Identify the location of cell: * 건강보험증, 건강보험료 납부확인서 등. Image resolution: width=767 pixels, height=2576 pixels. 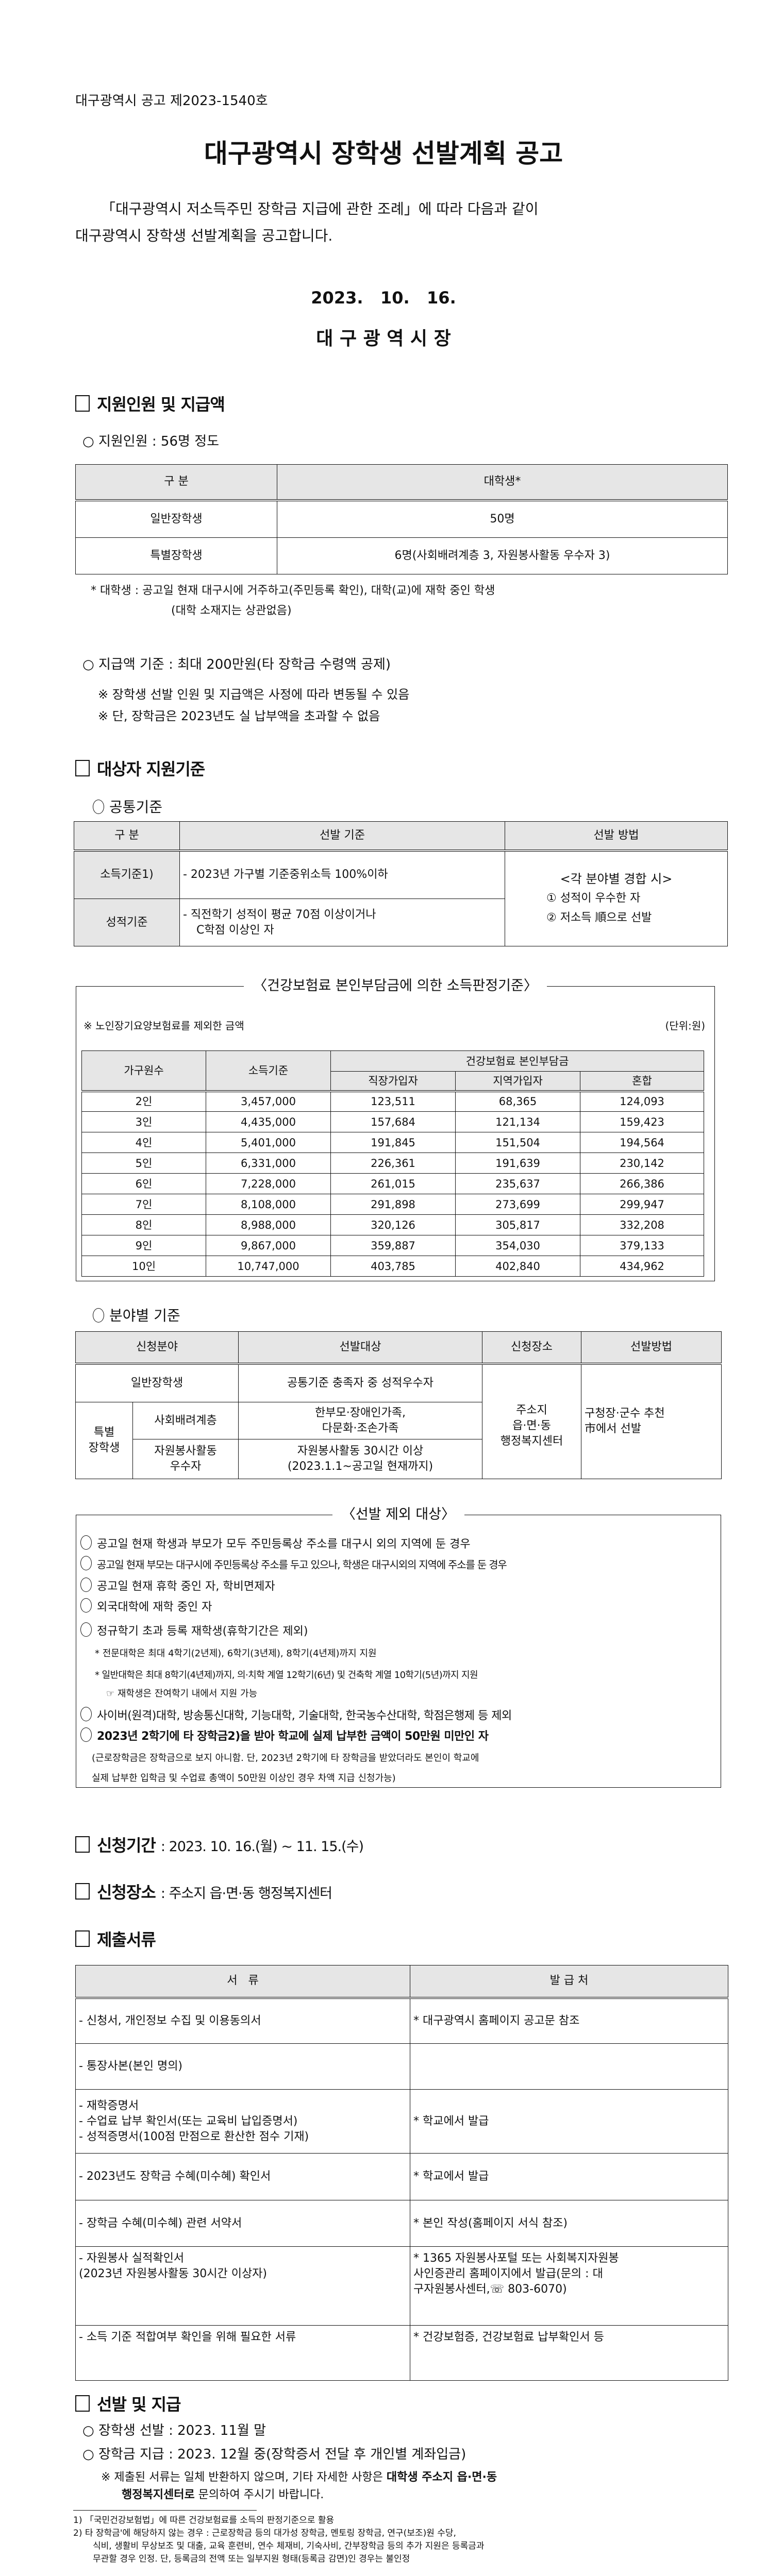
(569, 2353).